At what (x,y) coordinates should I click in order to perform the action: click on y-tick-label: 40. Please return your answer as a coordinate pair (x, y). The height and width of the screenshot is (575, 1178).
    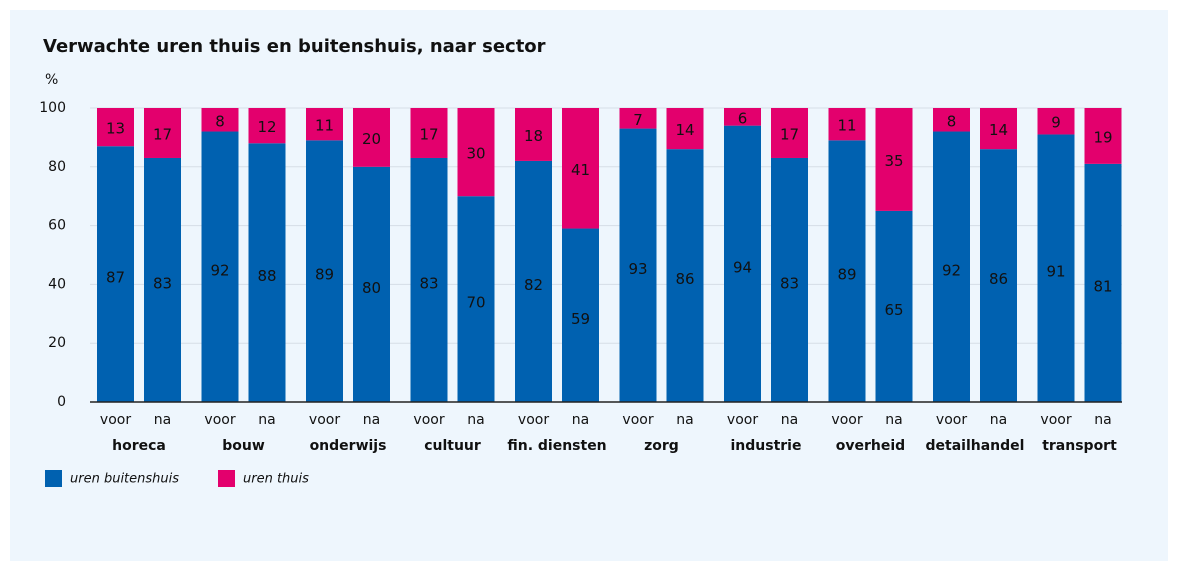
    Looking at the image, I should click on (57, 284).